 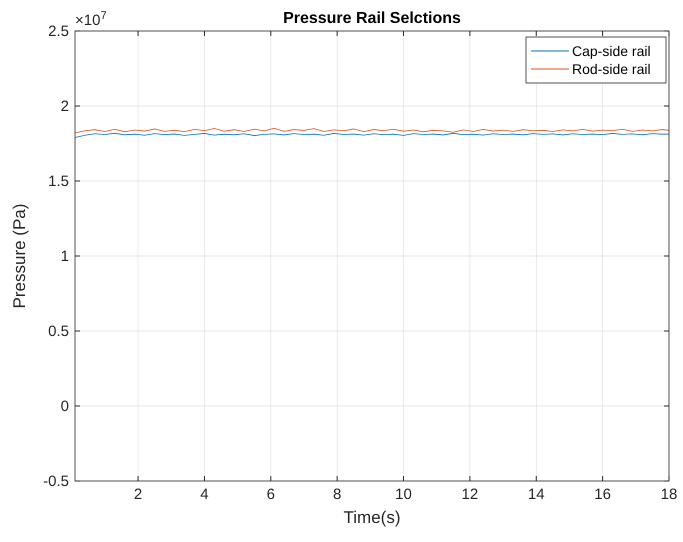 I want to click on x-tick-label: 6, so click(x=270, y=494).